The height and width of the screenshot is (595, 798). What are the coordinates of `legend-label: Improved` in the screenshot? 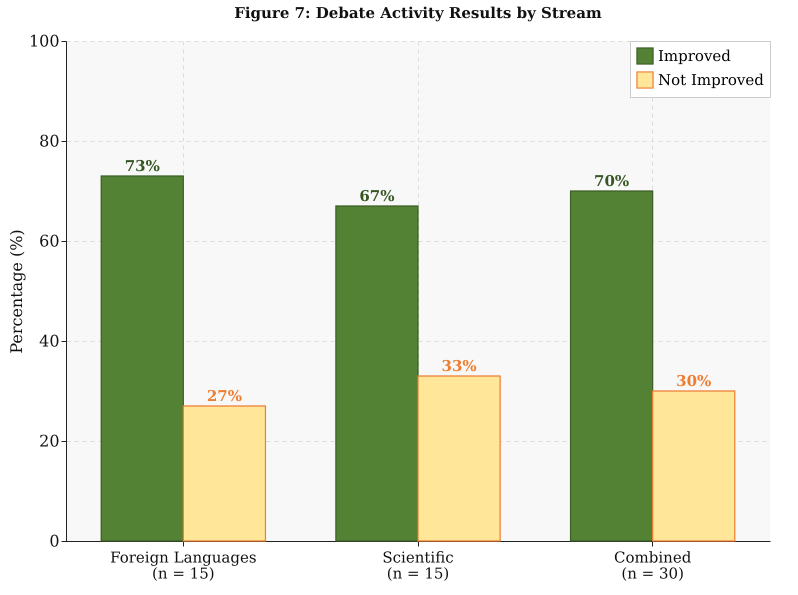 It's located at (695, 56).